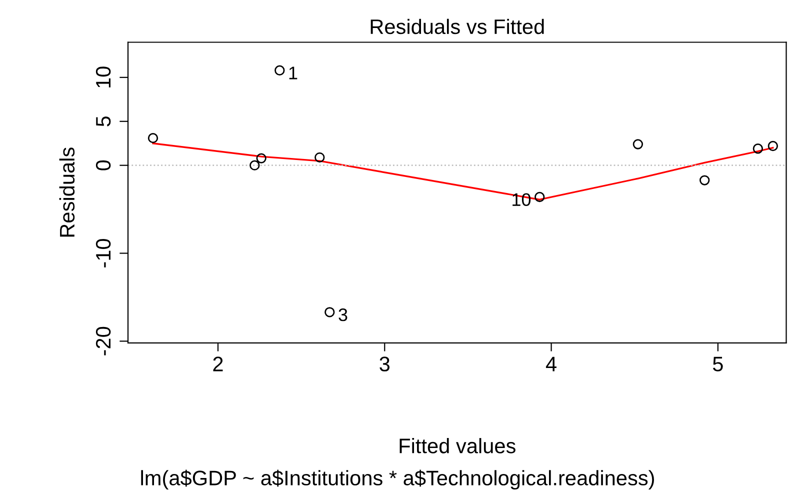 Image resolution: width=795 pixels, height=497 pixels. I want to click on x-tick-label: 5, so click(717, 364).